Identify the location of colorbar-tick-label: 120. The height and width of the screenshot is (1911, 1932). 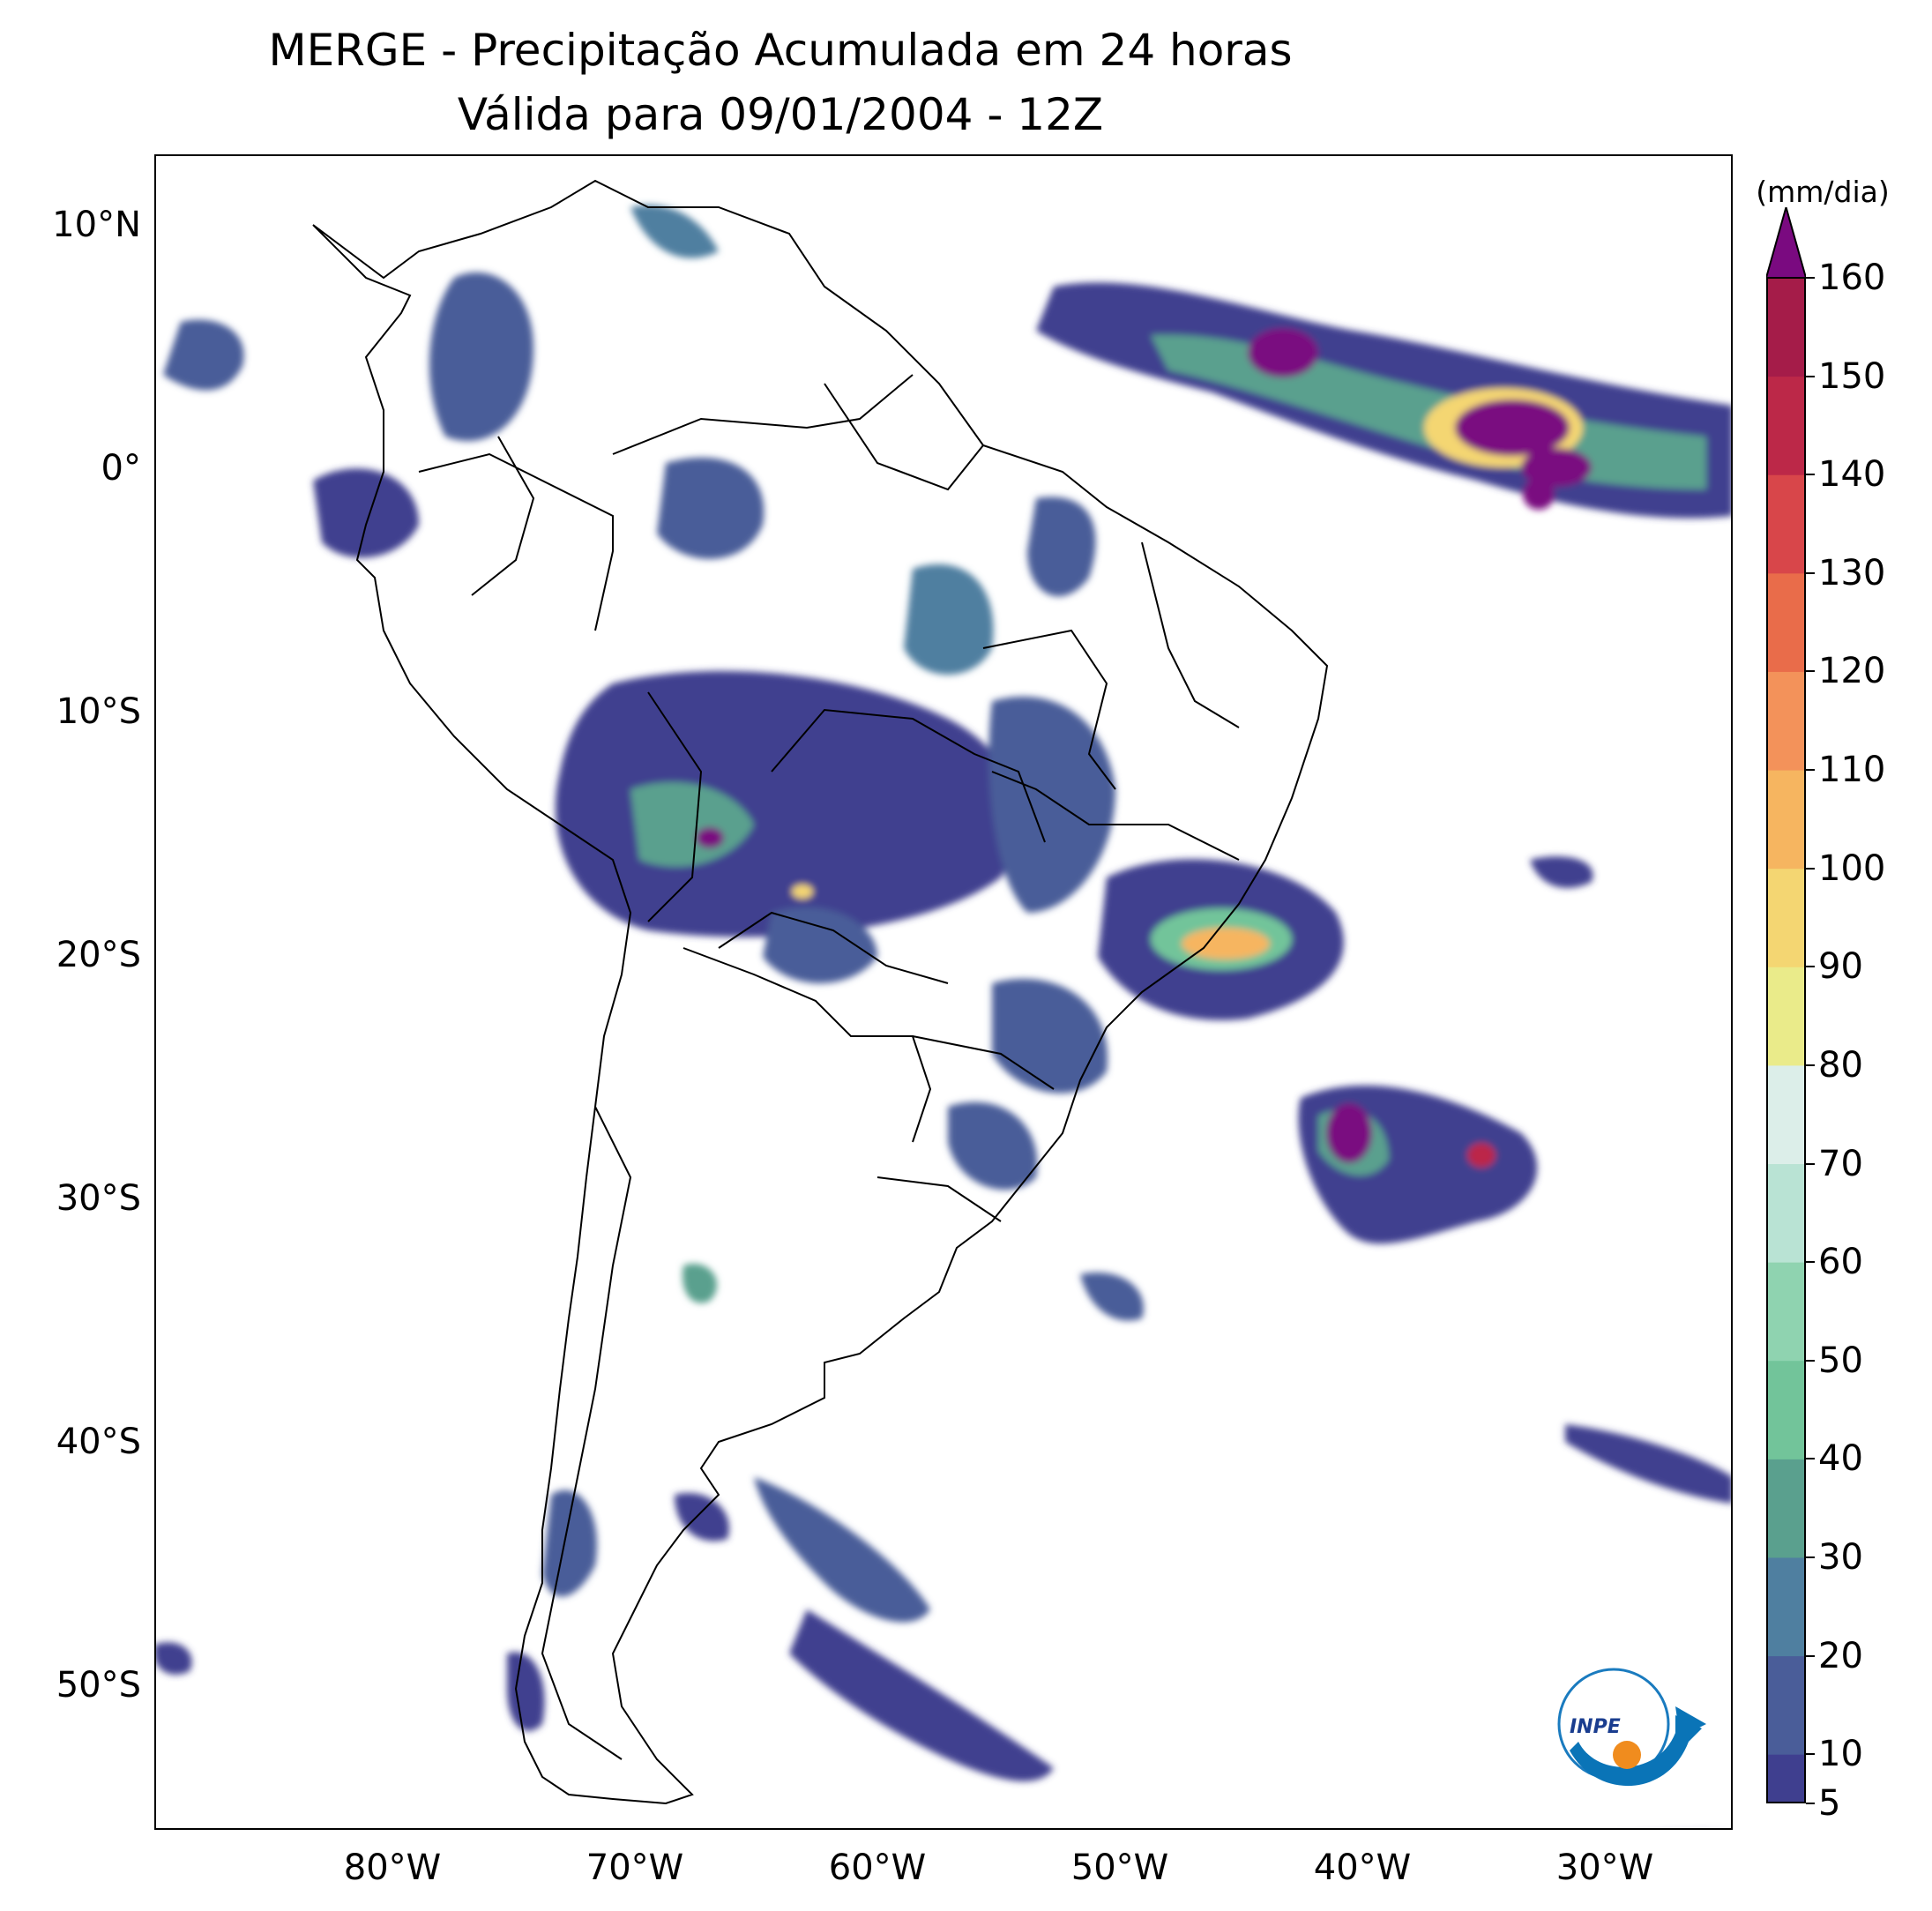
(1852, 672).